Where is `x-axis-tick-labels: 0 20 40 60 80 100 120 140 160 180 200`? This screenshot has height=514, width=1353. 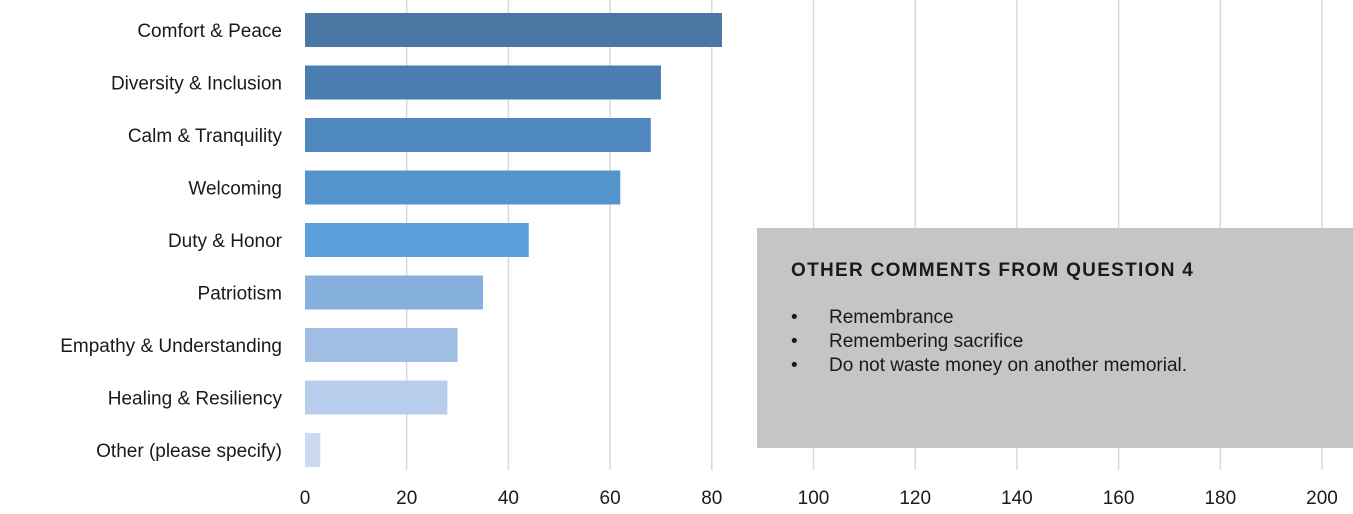 x-axis-tick-labels: 0 20 40 60 80 100 120 140 160 180 200 is located at coordinates (819, 498).